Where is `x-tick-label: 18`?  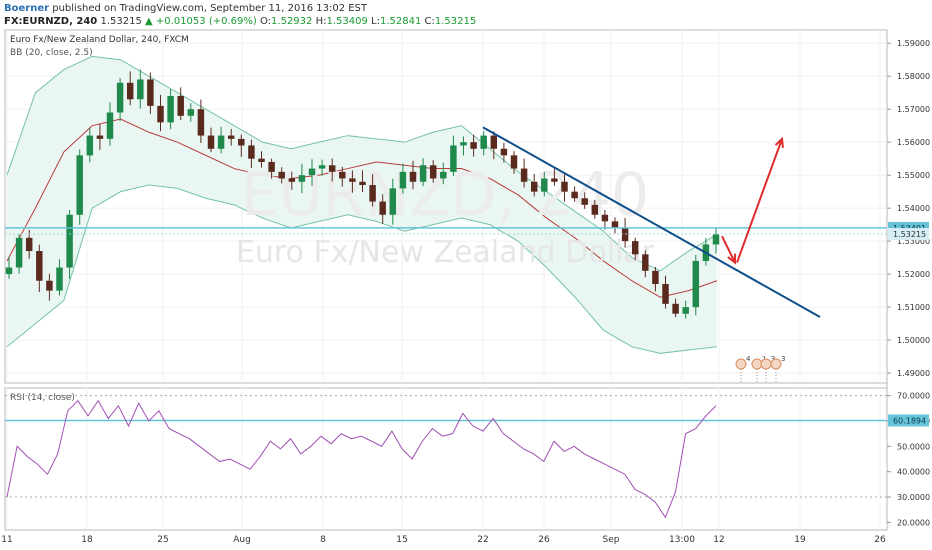 x-tick-label: 18 is located at coordinates (87, 540).